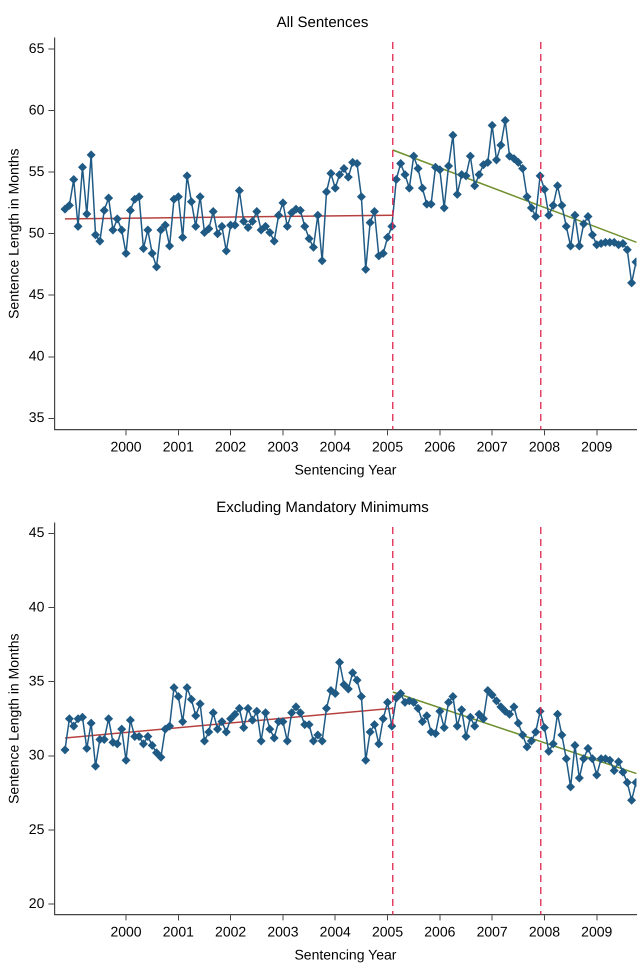  What do you see at coordinates (322, 23) in the screenshot?
I see `chart-title: All Sentences` at bounding box center [322, 23].